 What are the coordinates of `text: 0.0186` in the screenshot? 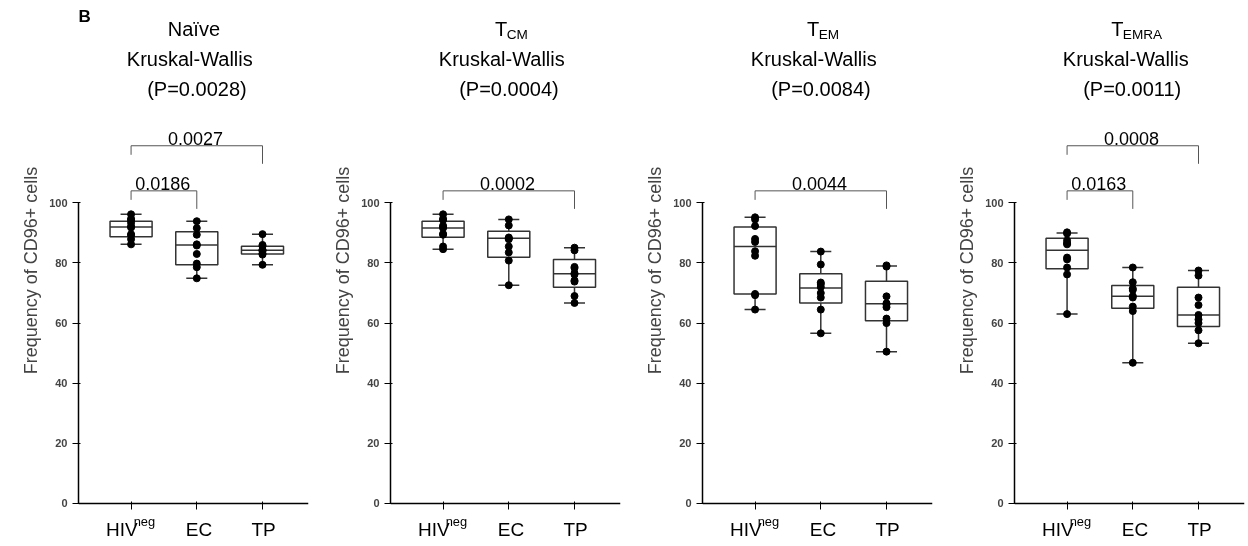 It's located at (163, 184).